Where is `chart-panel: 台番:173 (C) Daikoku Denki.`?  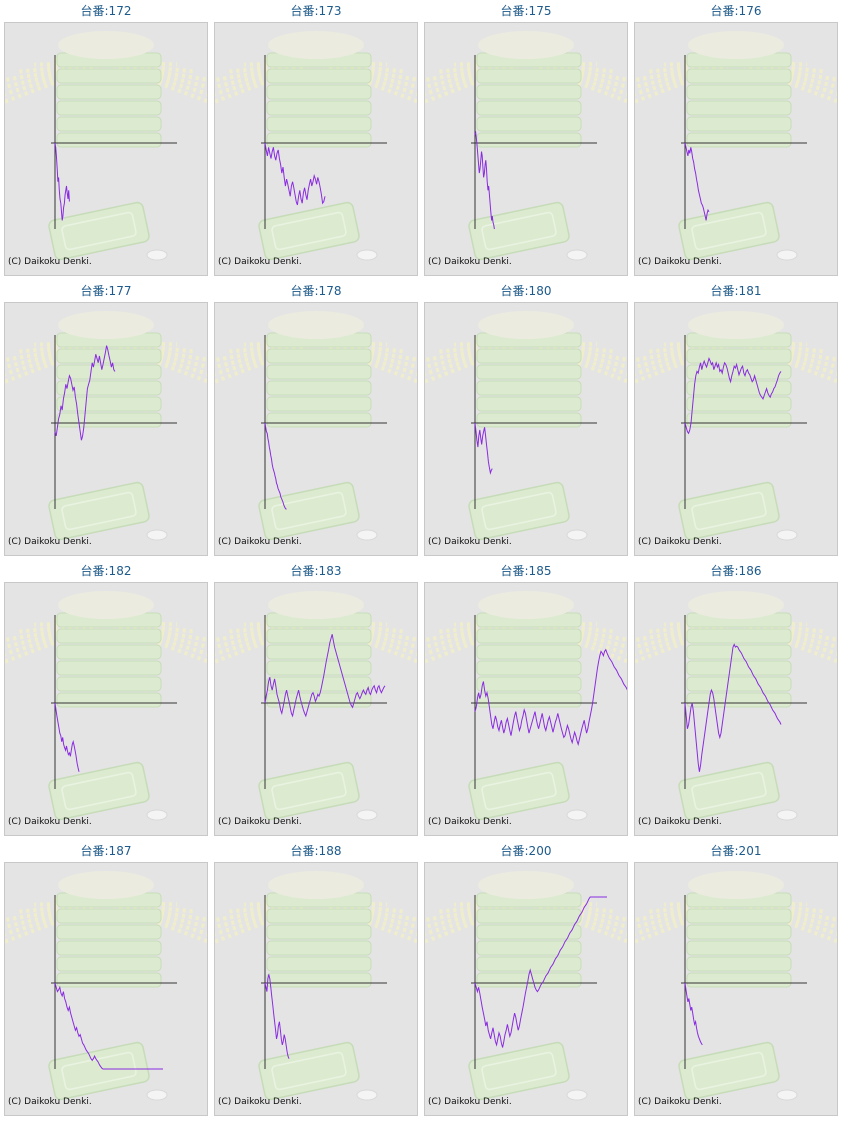 chart-panel: 台番:173 (C) Daikoku Denki. is located at coordinates (316, 138).